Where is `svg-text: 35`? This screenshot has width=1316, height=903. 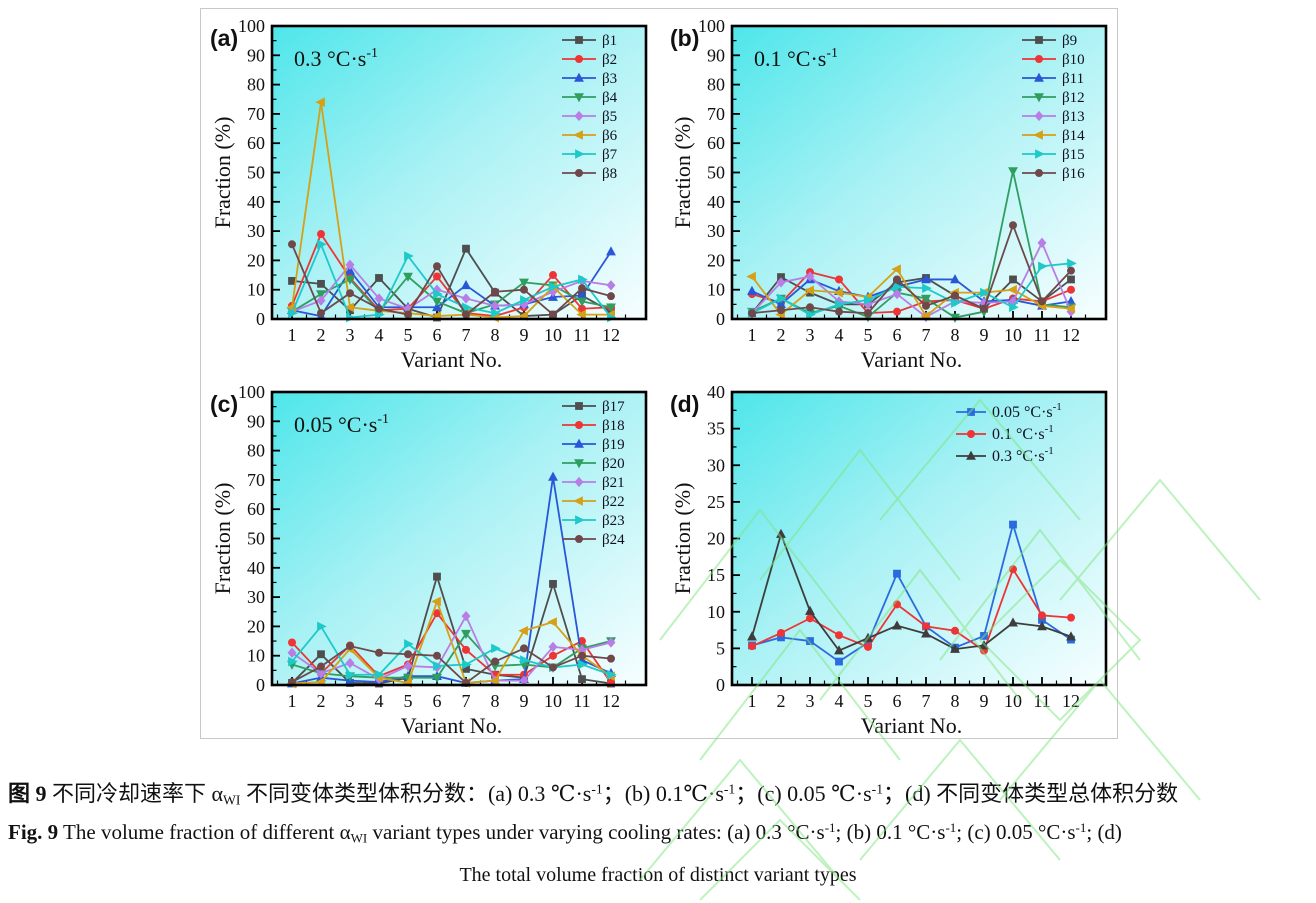
svg-text: 35 is located at coordinates (716, 429).